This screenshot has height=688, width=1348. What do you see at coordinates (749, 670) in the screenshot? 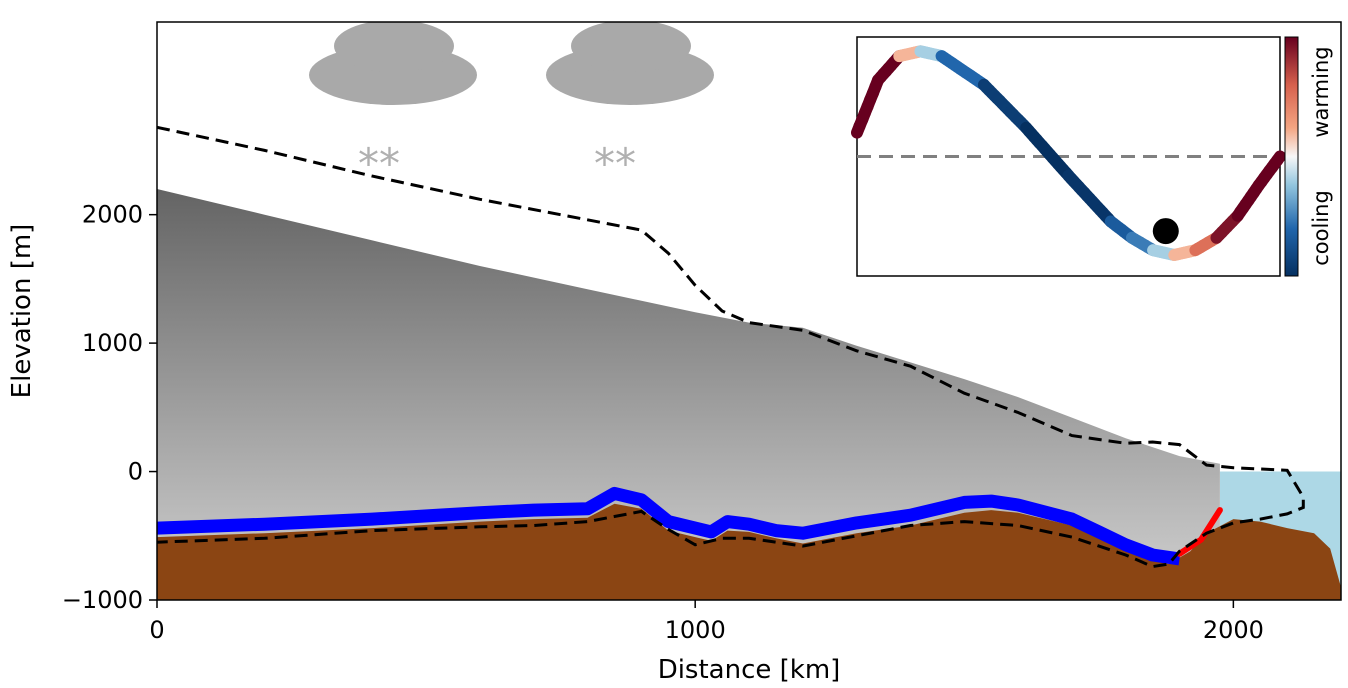
I see `x-axis-title: Distance [km]` at bounding box center [749, 670].